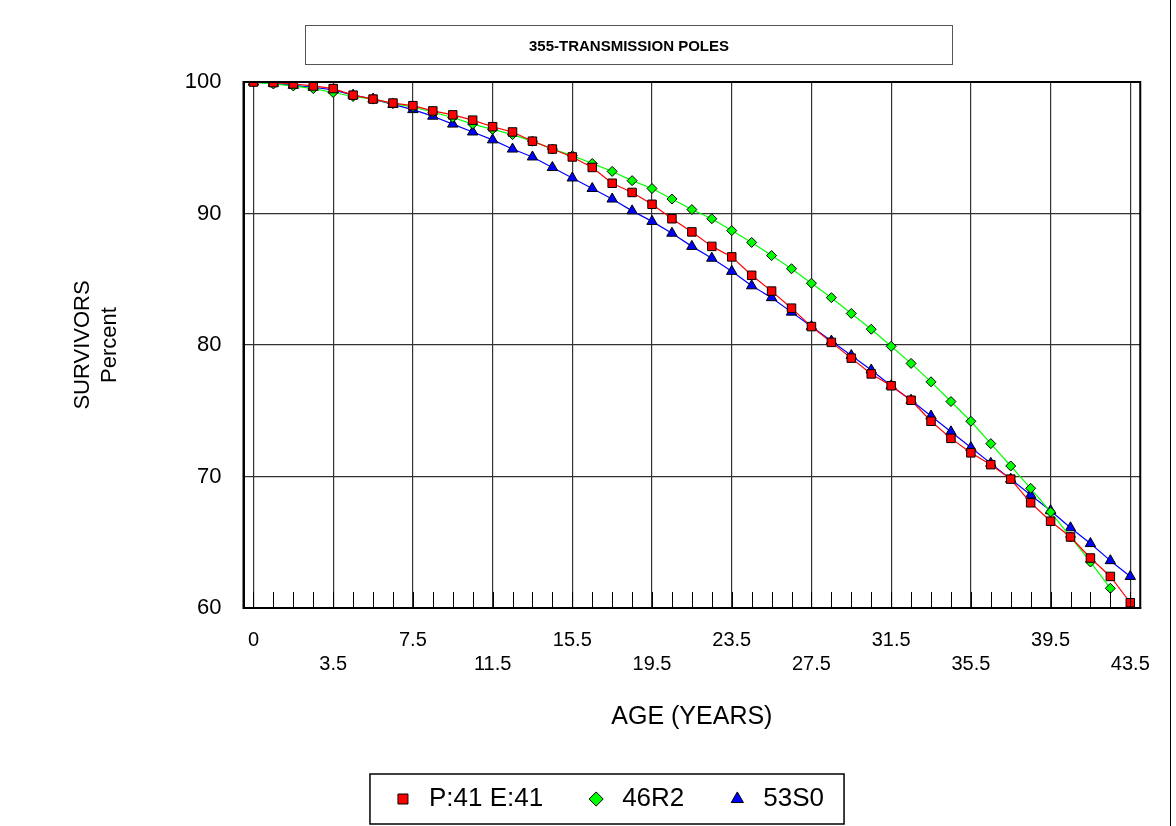 The image size is (1176, 826). What do you see at coordinates (653, 797) in the screenshot?
I see `legend-label: 46R2` at bounding box center [653, 797].